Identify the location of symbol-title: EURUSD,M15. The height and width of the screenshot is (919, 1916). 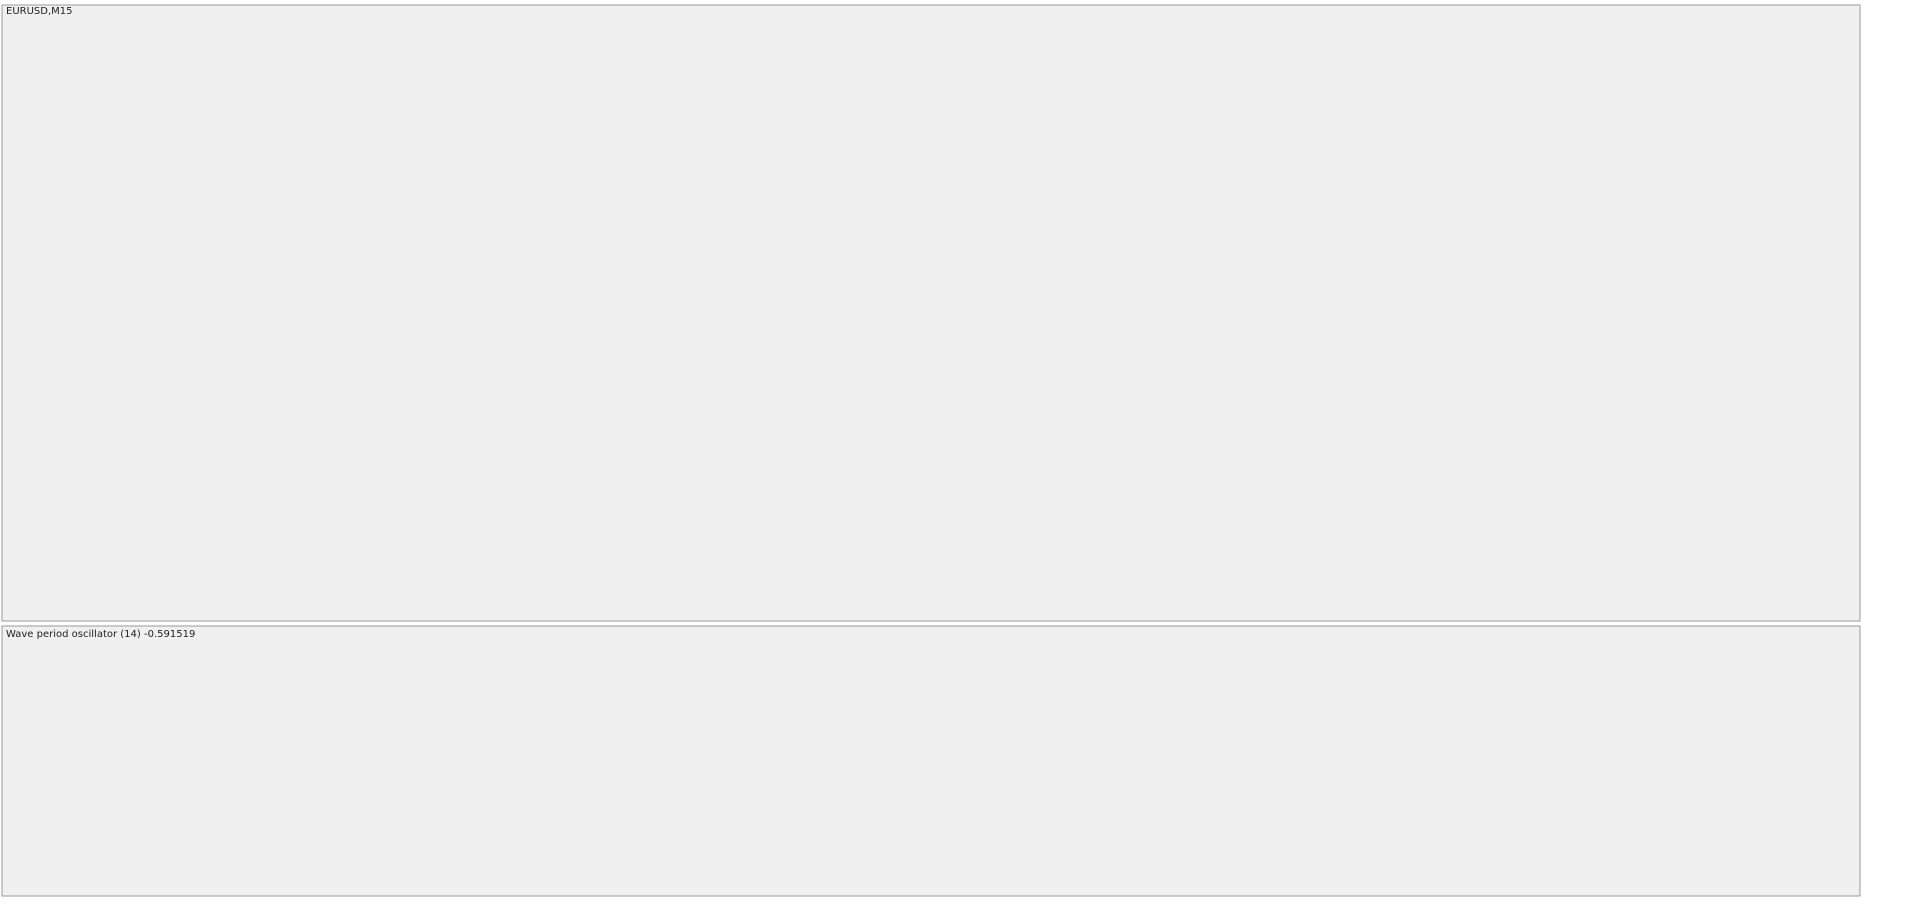
(39, 11).